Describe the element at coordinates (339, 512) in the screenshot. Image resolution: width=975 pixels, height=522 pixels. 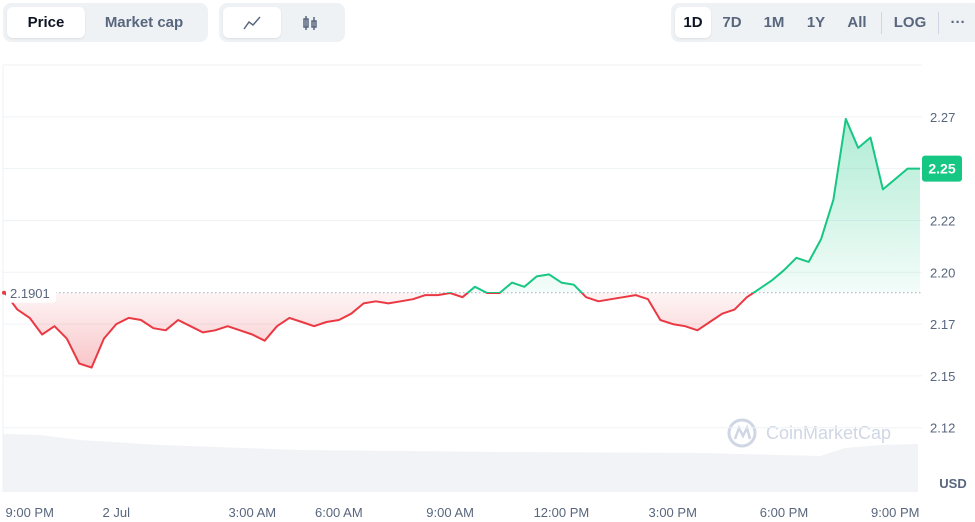
I see `x-tick-label: 6:00 AM` at that location.